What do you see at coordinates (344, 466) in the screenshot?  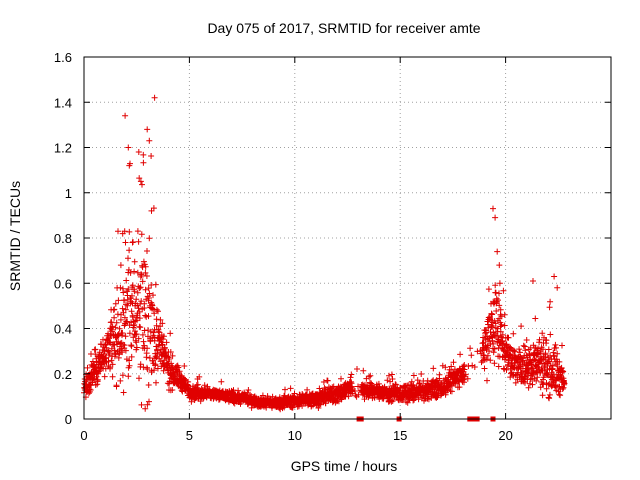 I see `x-axis-label: GPS time / hours` at bounding box center [344, 466].